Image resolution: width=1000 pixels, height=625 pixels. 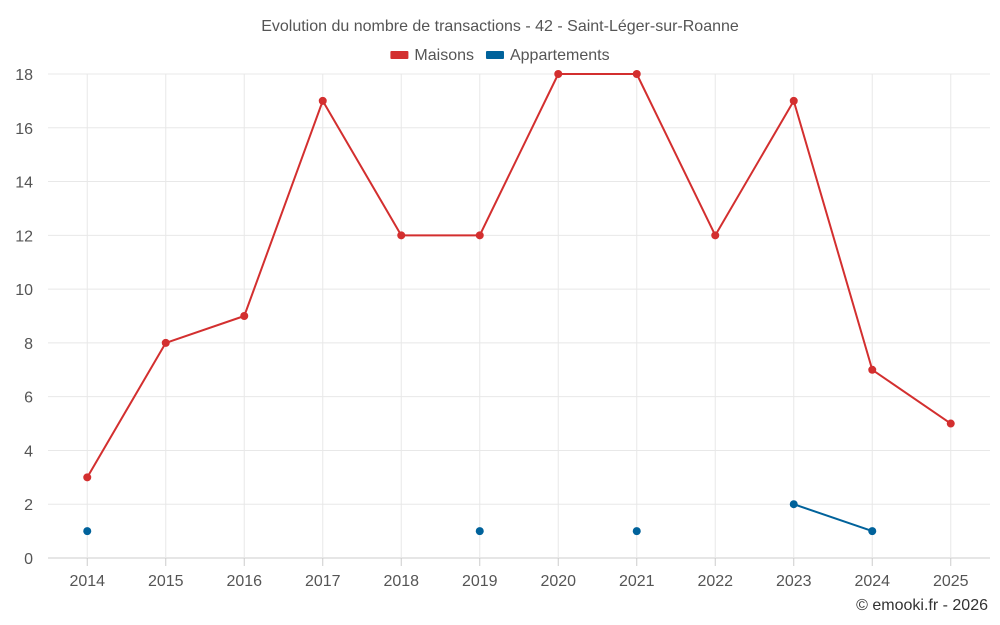 I want to click on legend-label: Appartements, so click(x=560, y=55).